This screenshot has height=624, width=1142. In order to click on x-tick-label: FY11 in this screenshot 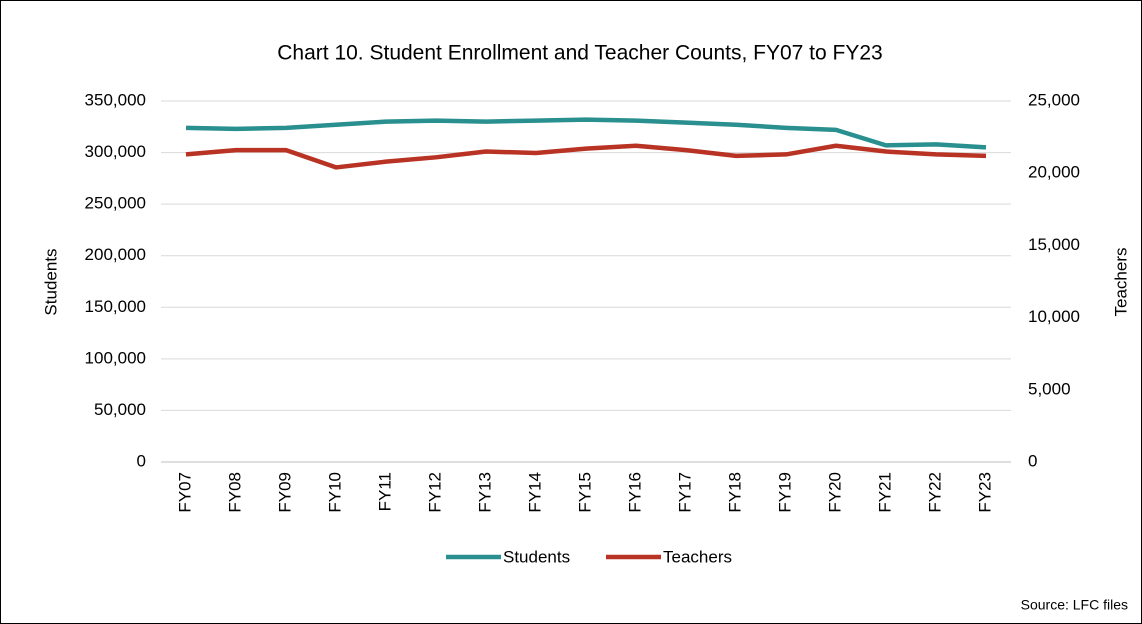, I will do `click(384, 491)`.